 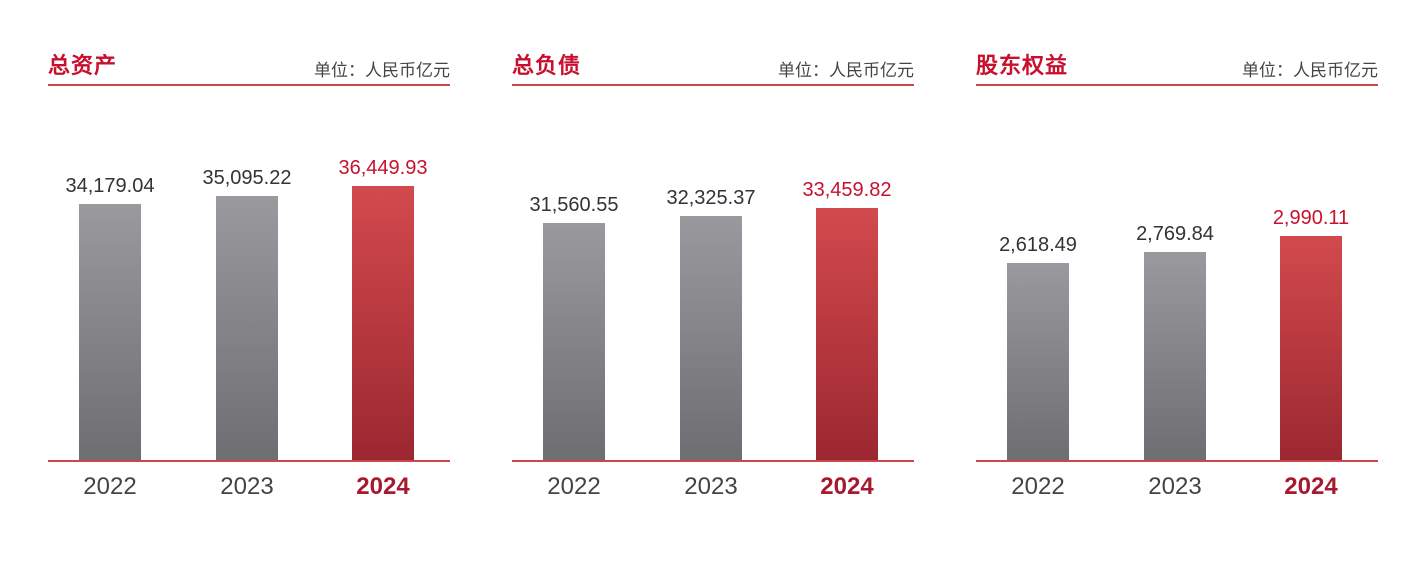 I want to click on bar-chart-shareholders-equity: 2,618.49 2022 2,769.84 2023 2,990.11 2024, so click(x=1177, y=353).